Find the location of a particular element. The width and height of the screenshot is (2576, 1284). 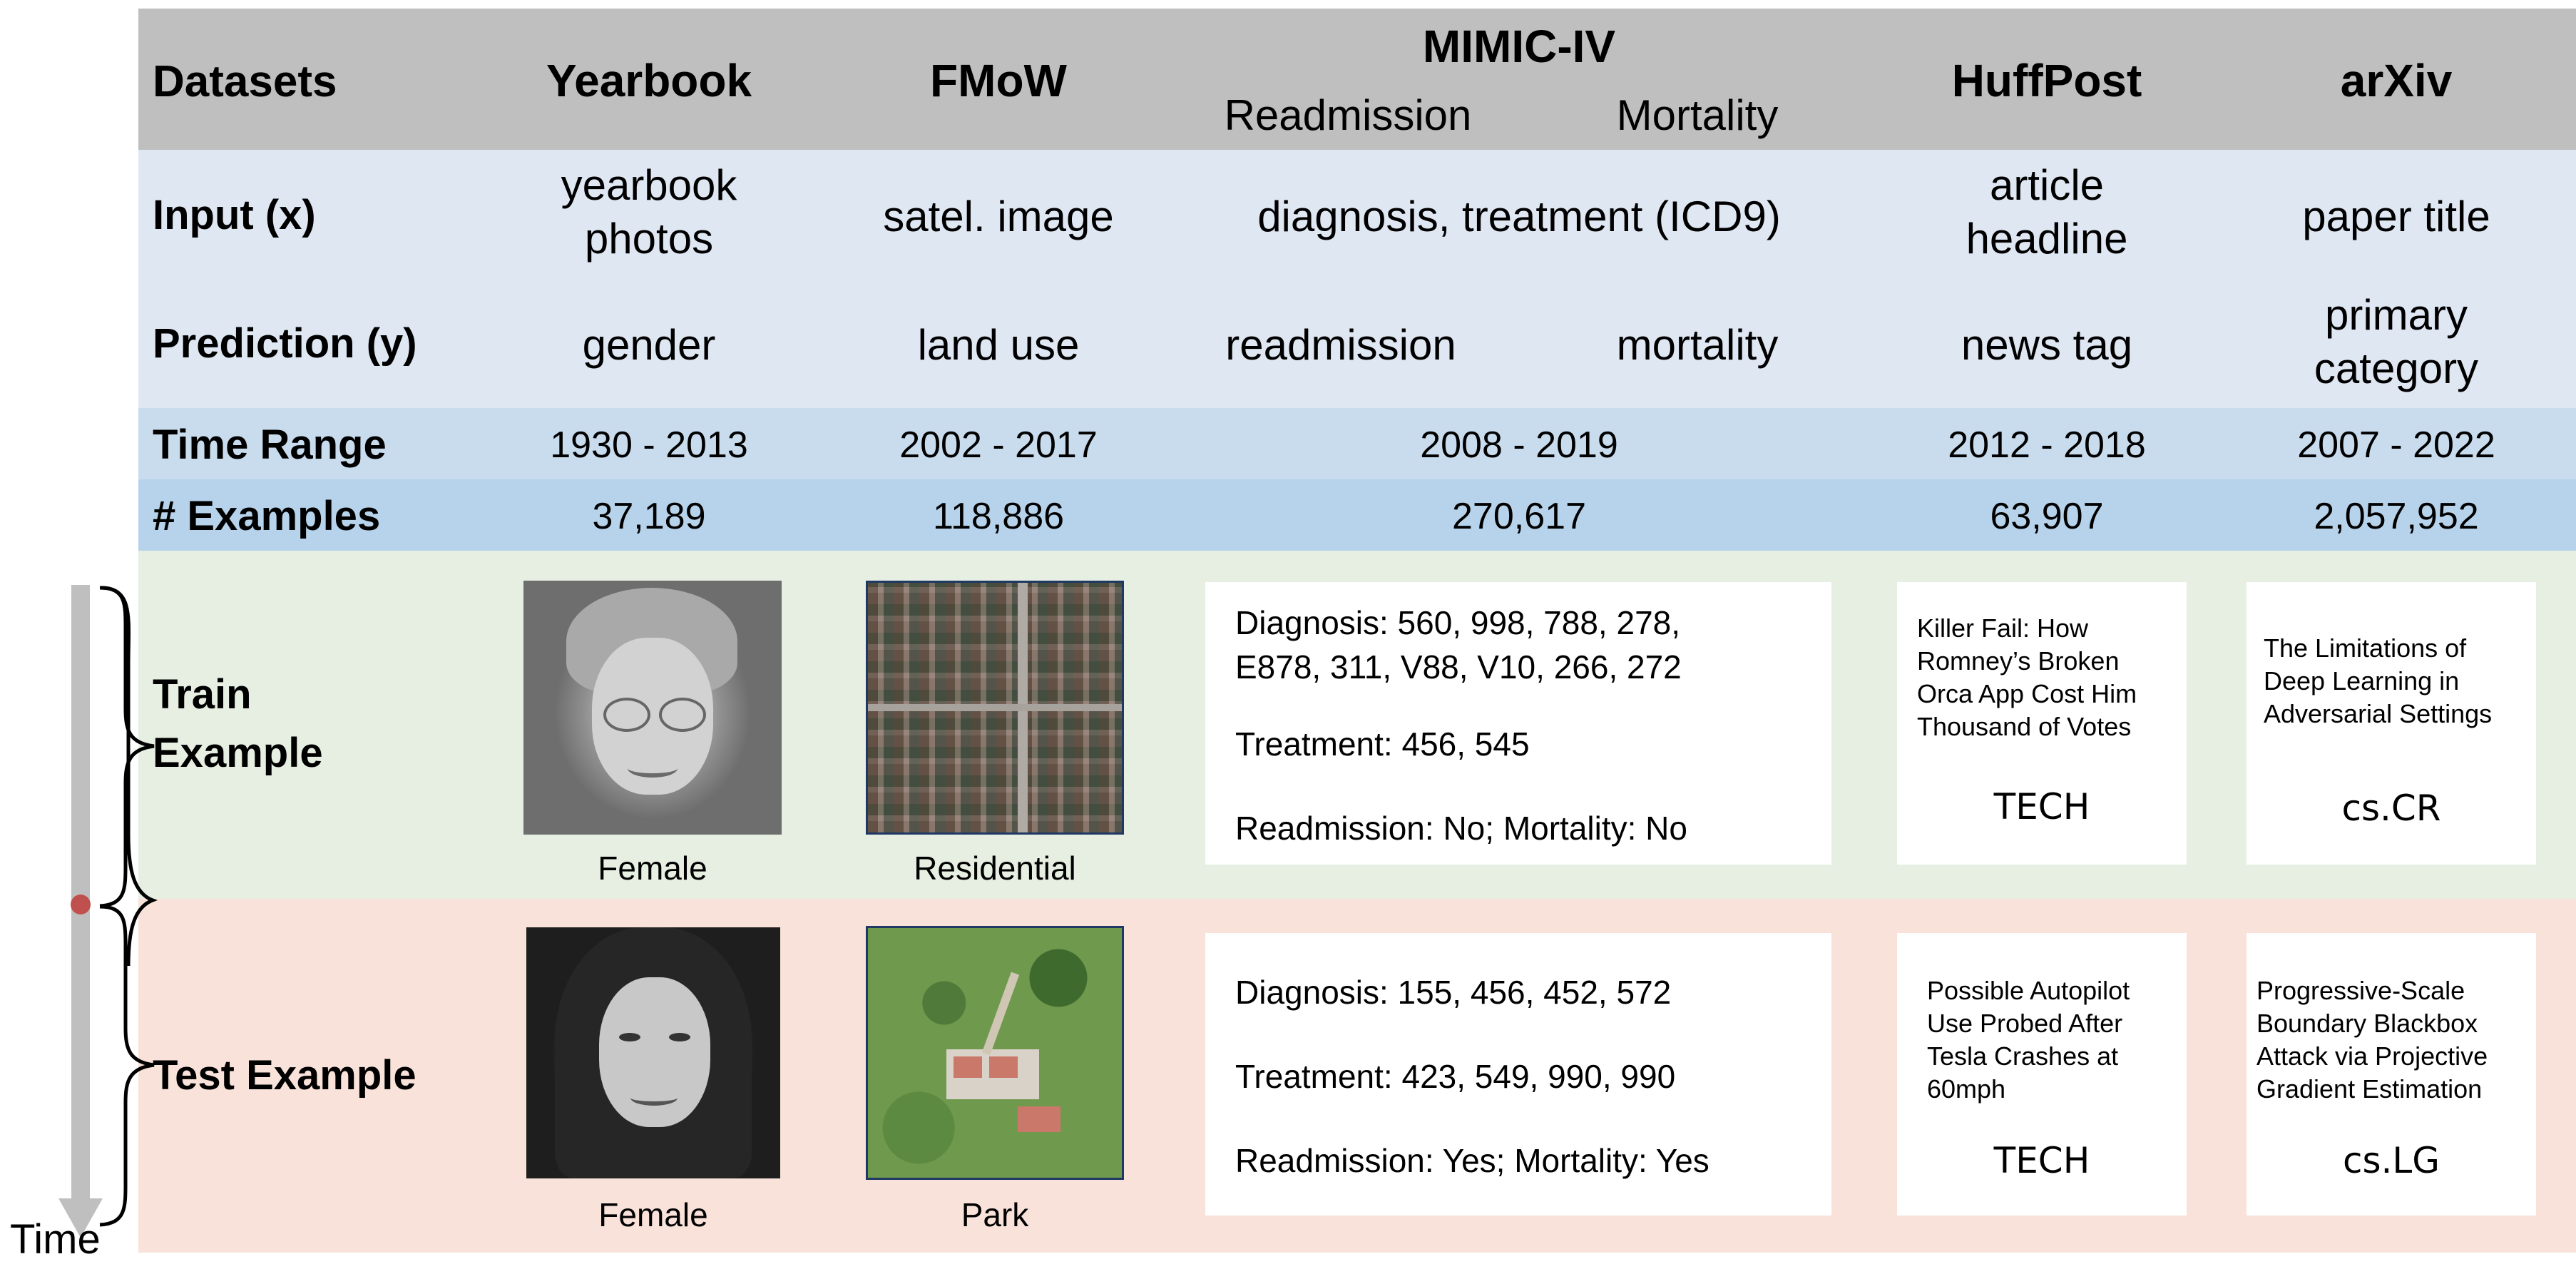

mimic-train-diagnosis-2: E878, 311, V88, V10, 266, 272 is located at coordinates (1458, 667).